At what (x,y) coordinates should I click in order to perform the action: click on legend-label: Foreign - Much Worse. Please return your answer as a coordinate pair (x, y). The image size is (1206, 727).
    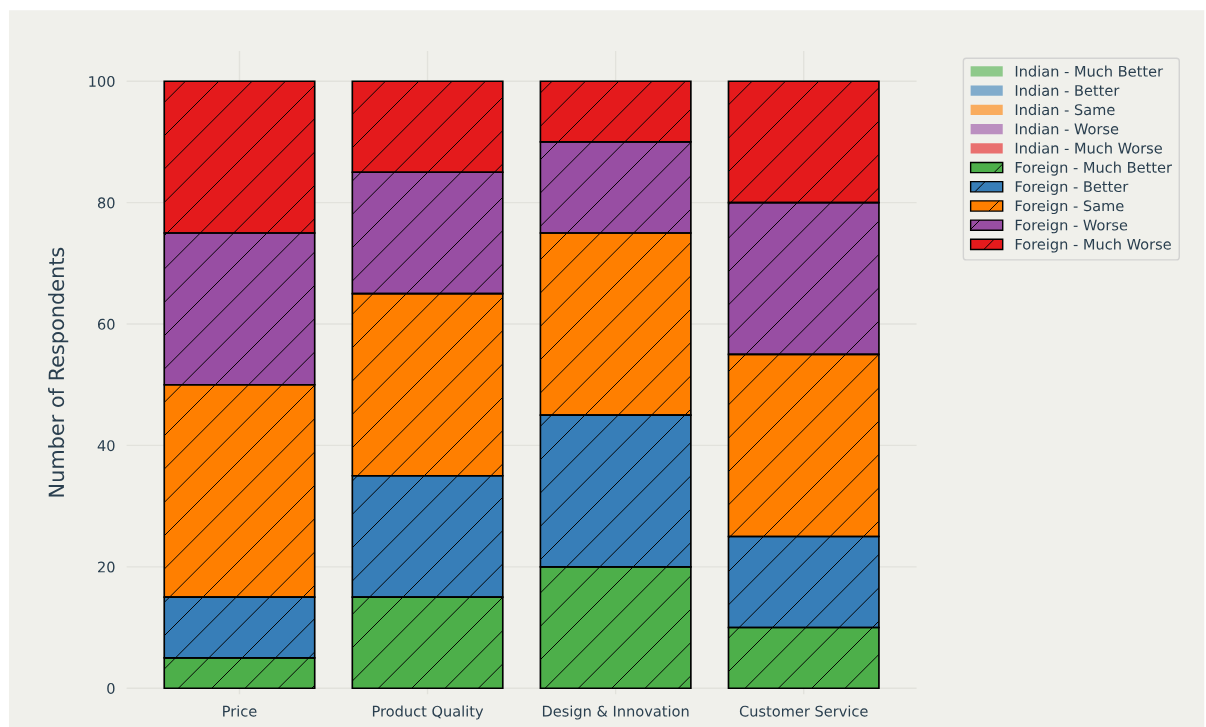
    Looking at the image, I should click on (1093, 245).